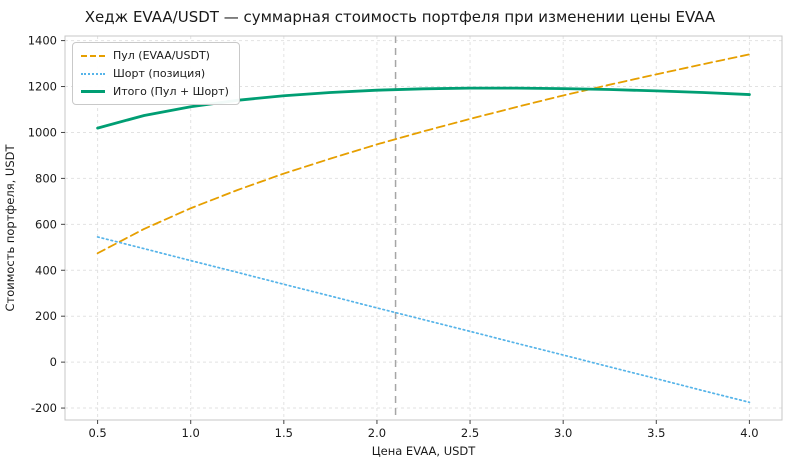 This screenshot has width=800, height=464. Describe the element at coordinates (171, 91) in the screenshot. I see `legend-label: Итого (Пул + Шорт)` at that location.